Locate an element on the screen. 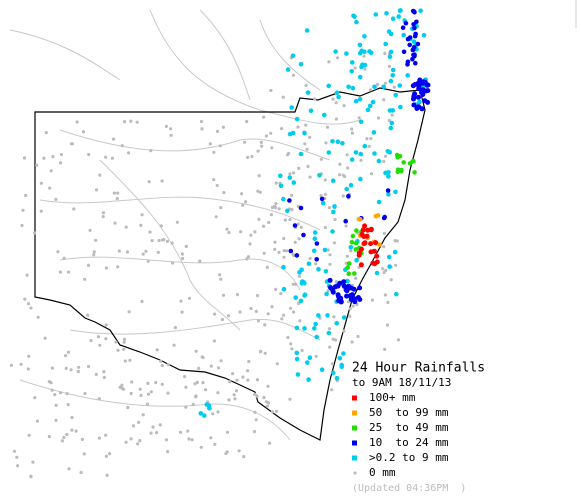 This screenshot has height=503, width=581. legend-label: 0 mm is located at coordinates (382, 472).